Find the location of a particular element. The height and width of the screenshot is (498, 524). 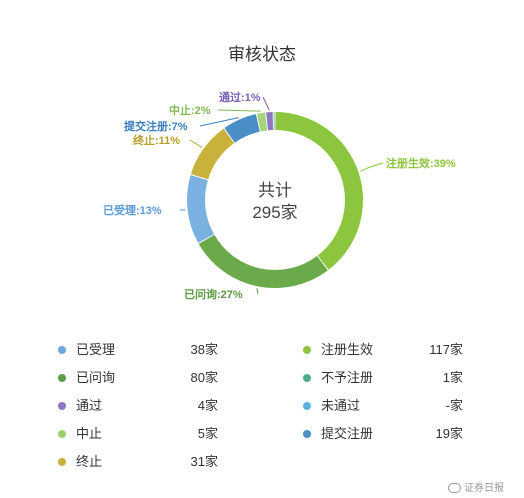

legend-value: 4家 is located at coordinates (207, 405).